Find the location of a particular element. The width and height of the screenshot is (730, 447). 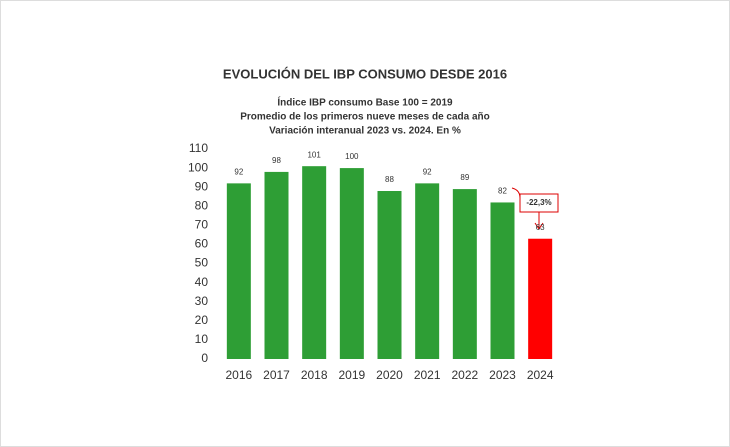

y-tick-label: 90 is located at coordinates (202, 186).